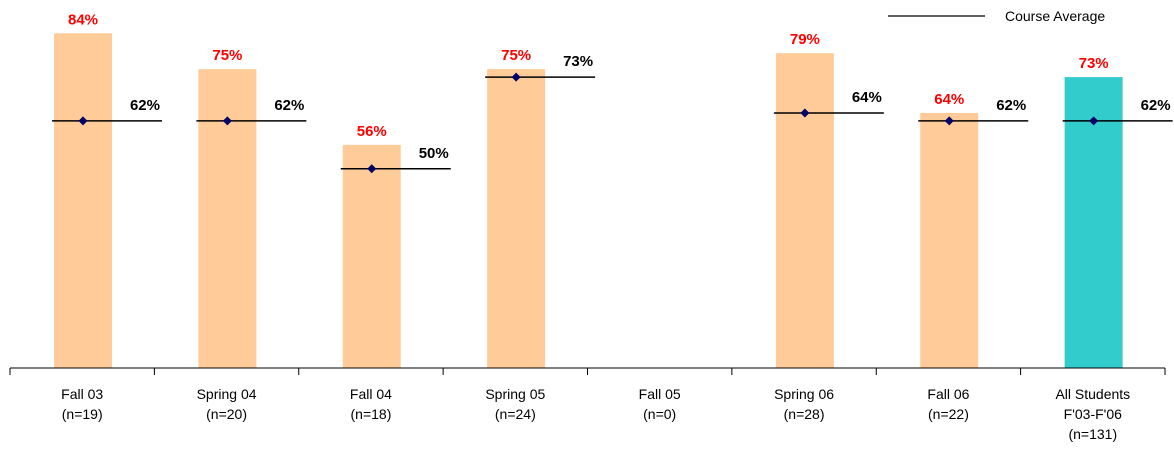 Image resolution: width=1174 pixels, height=451 pixels. What do you see at coordinates (372, 131) in the screenshot?
I see `bar-value-label-2: 56%` at bounding box center [372, 131].